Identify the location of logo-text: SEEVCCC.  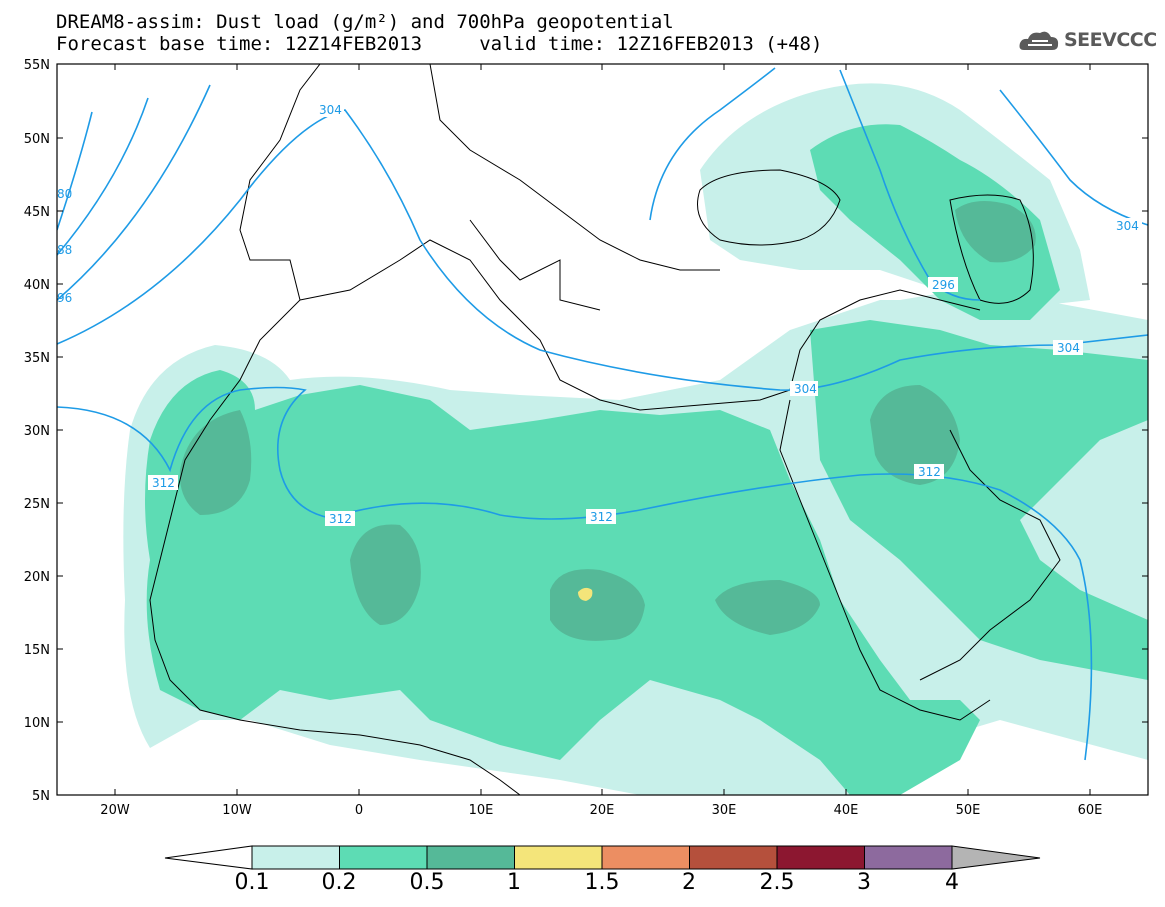
(1110, 40).